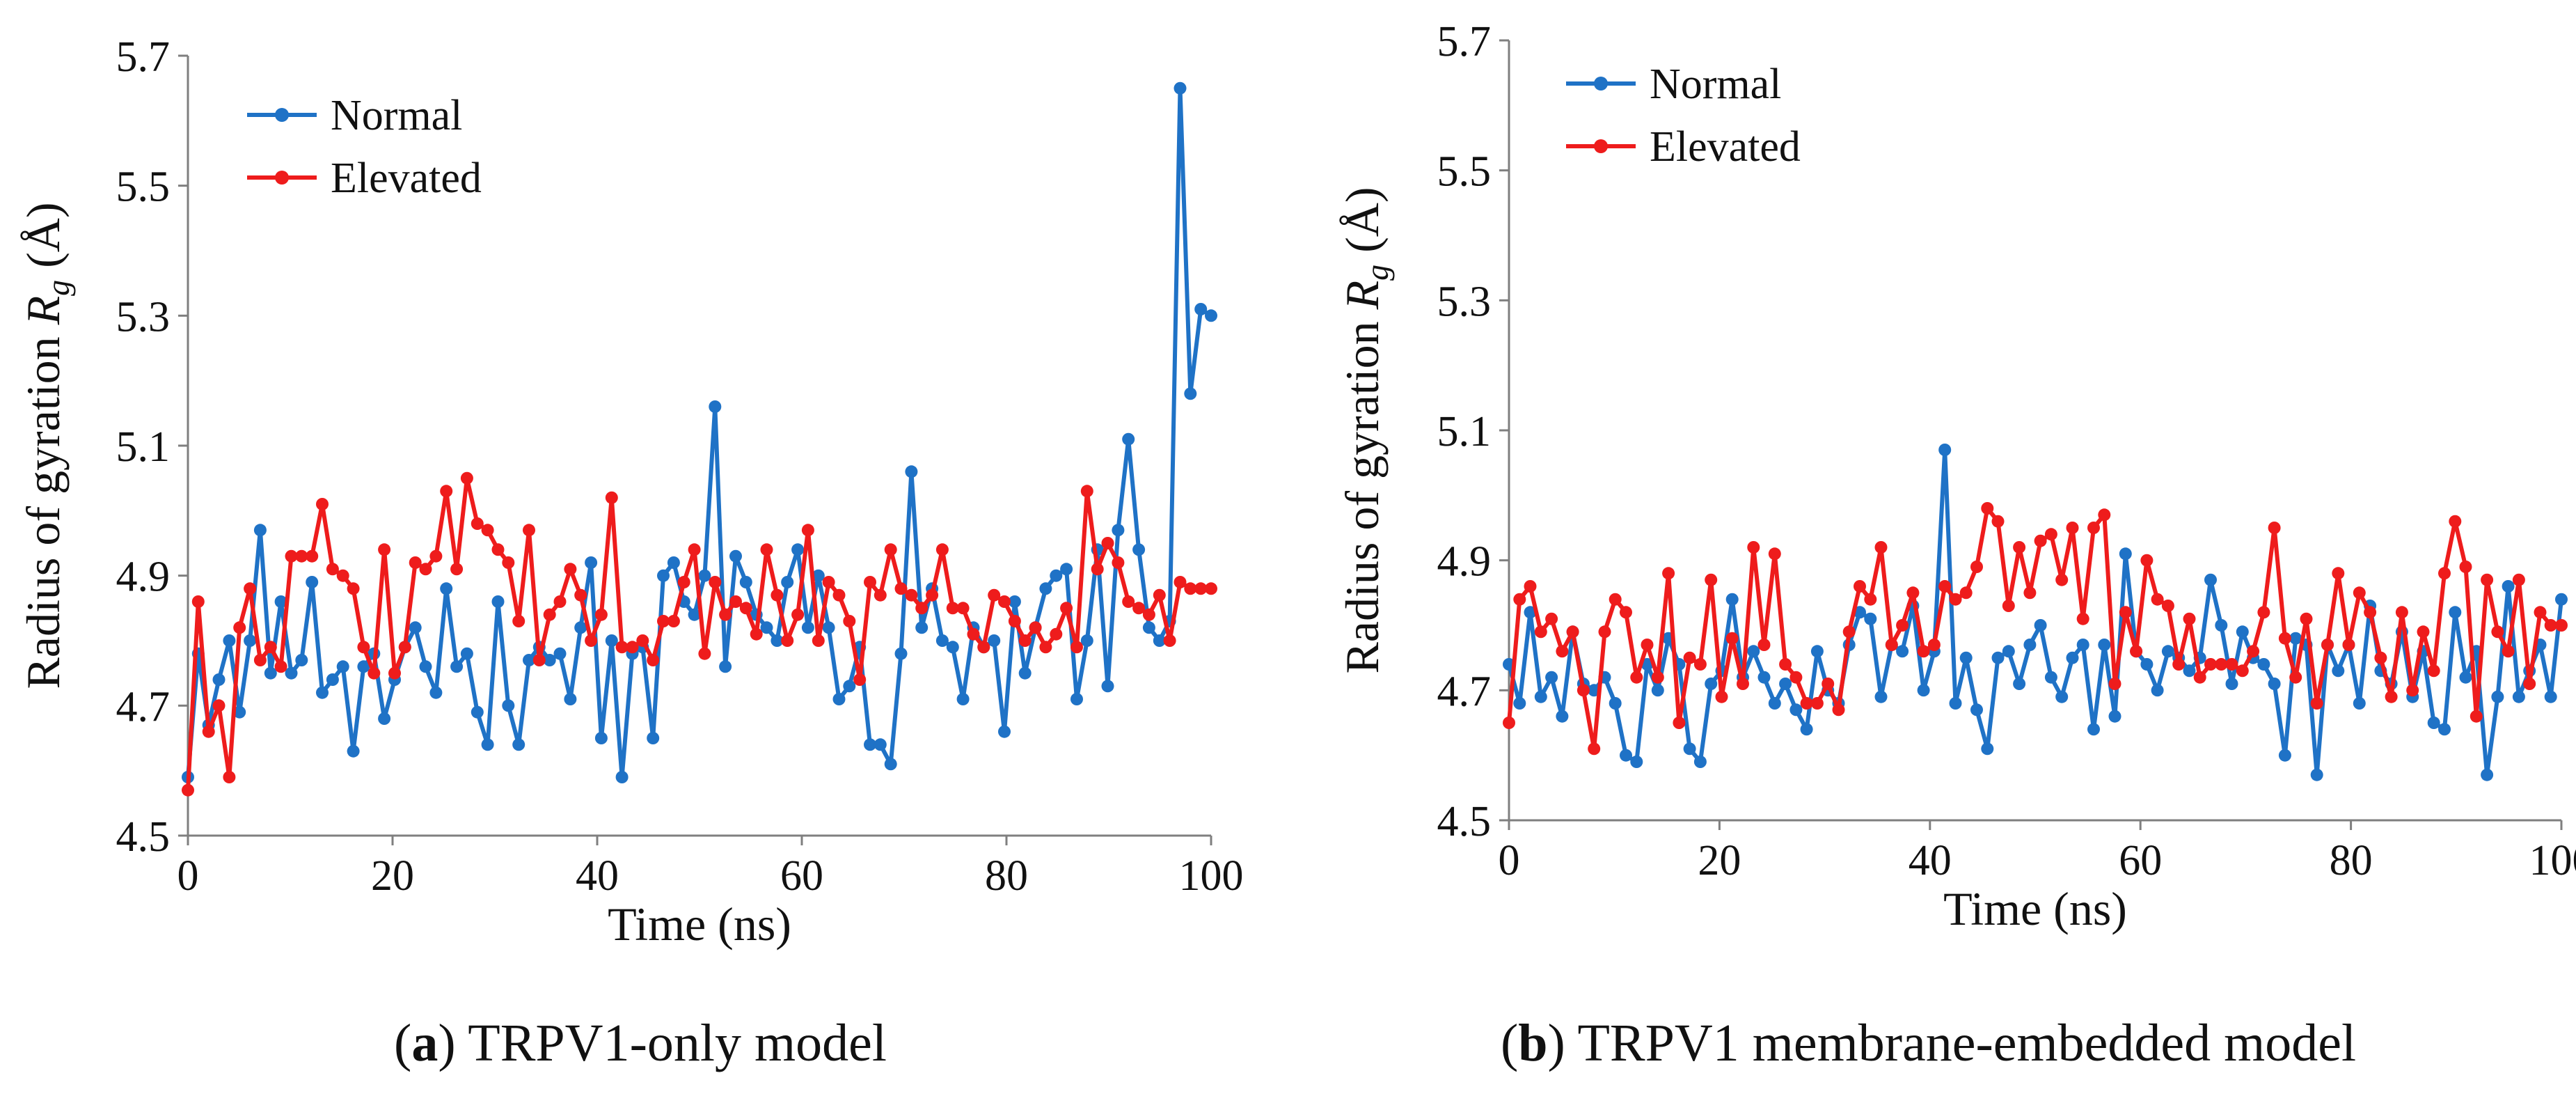 This screenshot has width=2576, height=1103. What do you see at coordinates (1464, 301) in the screenshot?
I see `y-tick-label: 5.3` at bounding box center [1464, 301].